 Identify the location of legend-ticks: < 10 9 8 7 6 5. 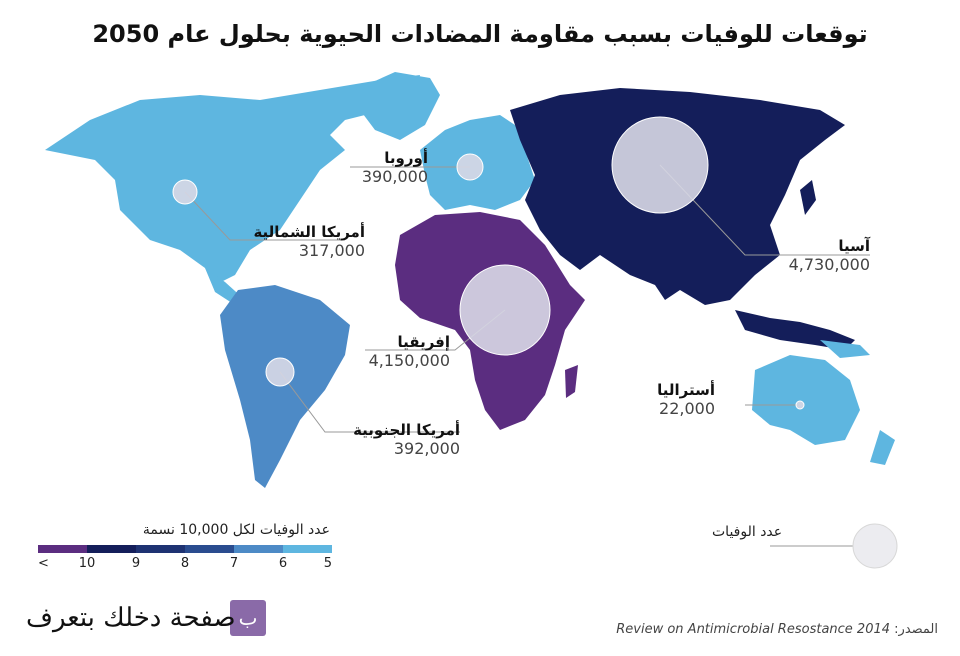
(185, 563).